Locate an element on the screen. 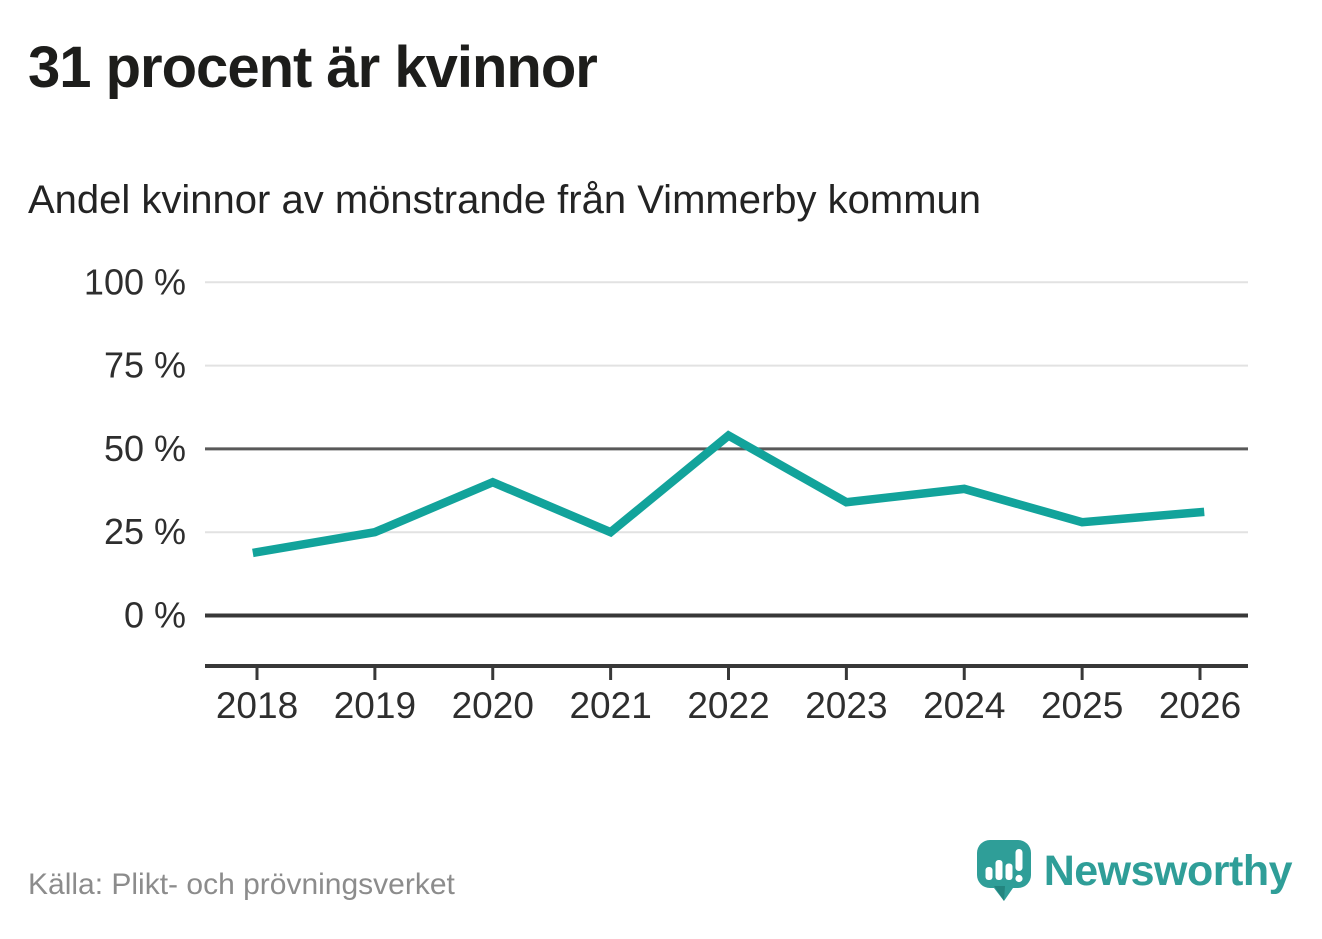 This screenshot has height=939, width=1322. x-tick-label: 2024 is located at coordinates (964, 705).